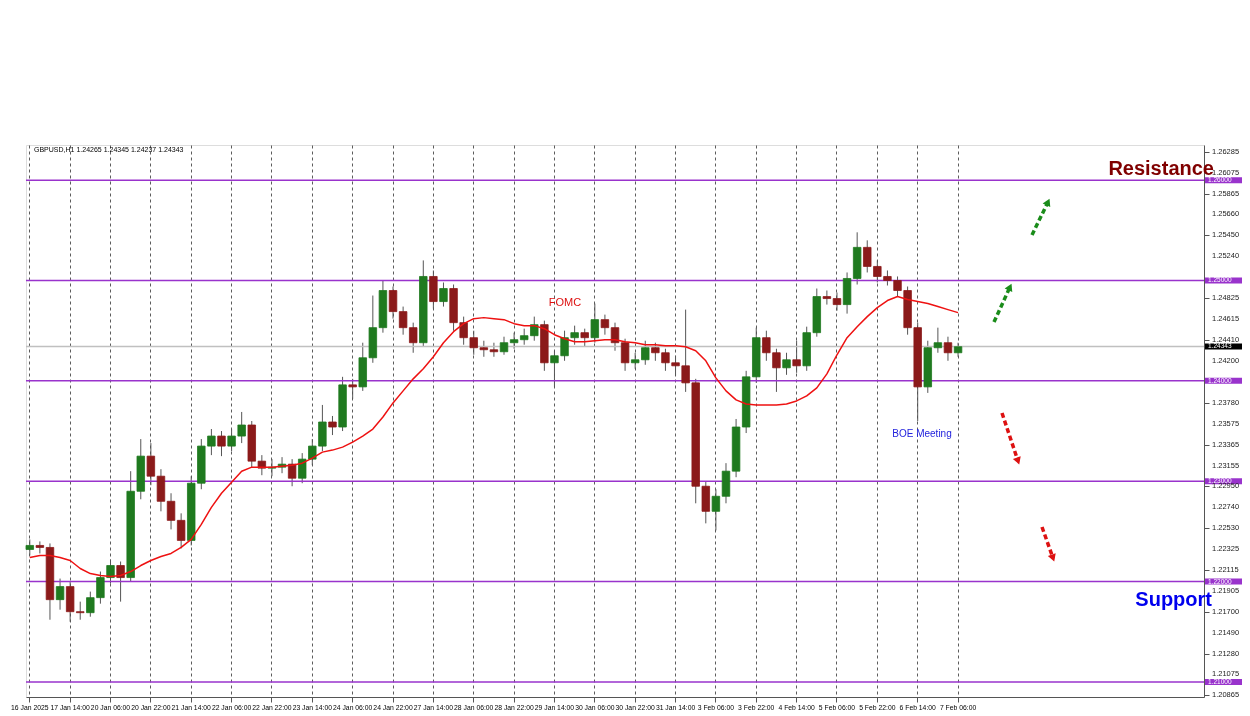 The height and width of the screenshot is (716, 1250). Describe the element at coordinates (922, 433) in the screenshot. I see `annotation: BOE Meeting` at that location.